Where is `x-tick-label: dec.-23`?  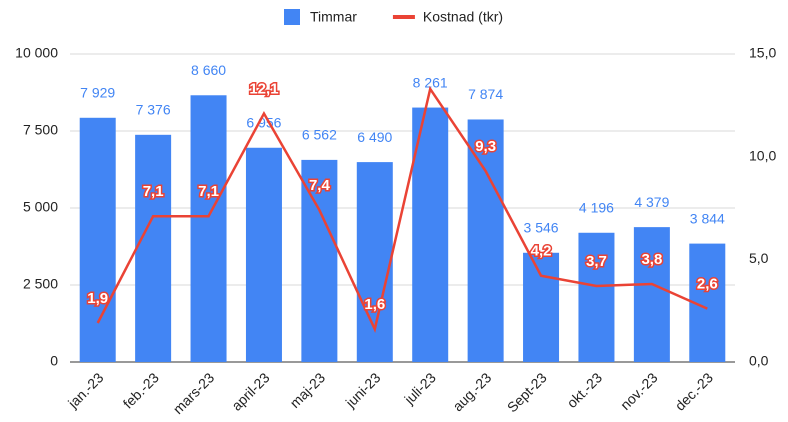 x-tick-label: dec.-23 is located at coordinates (694, 391).